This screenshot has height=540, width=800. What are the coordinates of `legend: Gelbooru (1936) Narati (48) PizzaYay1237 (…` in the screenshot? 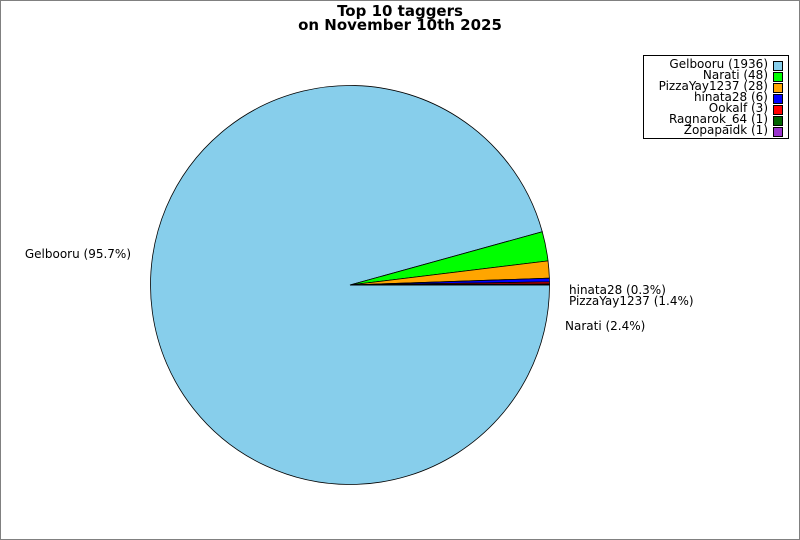 It's located at (716, 97).